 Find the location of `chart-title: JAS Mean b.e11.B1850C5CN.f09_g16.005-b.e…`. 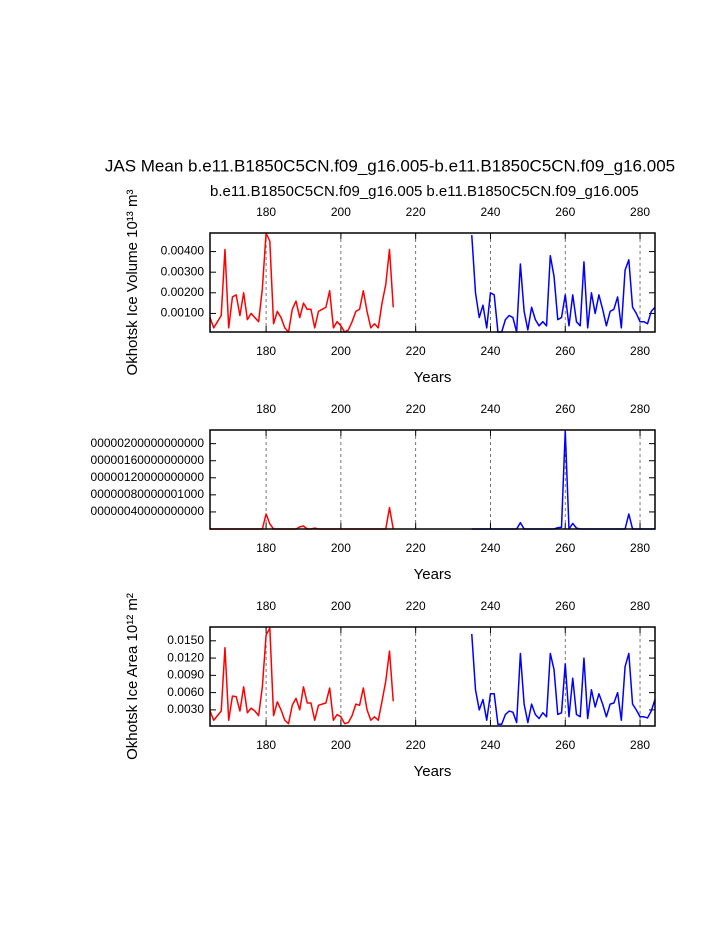

chart-title: JAS Mean b.e11.B1850C5CN.f09_g16.005-b.e… is located at coordinates (390, 165).